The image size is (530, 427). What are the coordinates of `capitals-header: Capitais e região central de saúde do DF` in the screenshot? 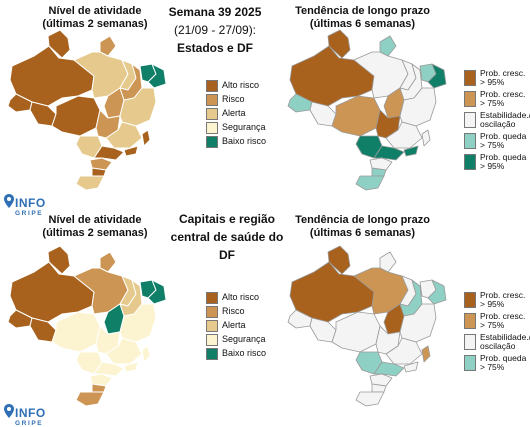 It's located at (227, 237).